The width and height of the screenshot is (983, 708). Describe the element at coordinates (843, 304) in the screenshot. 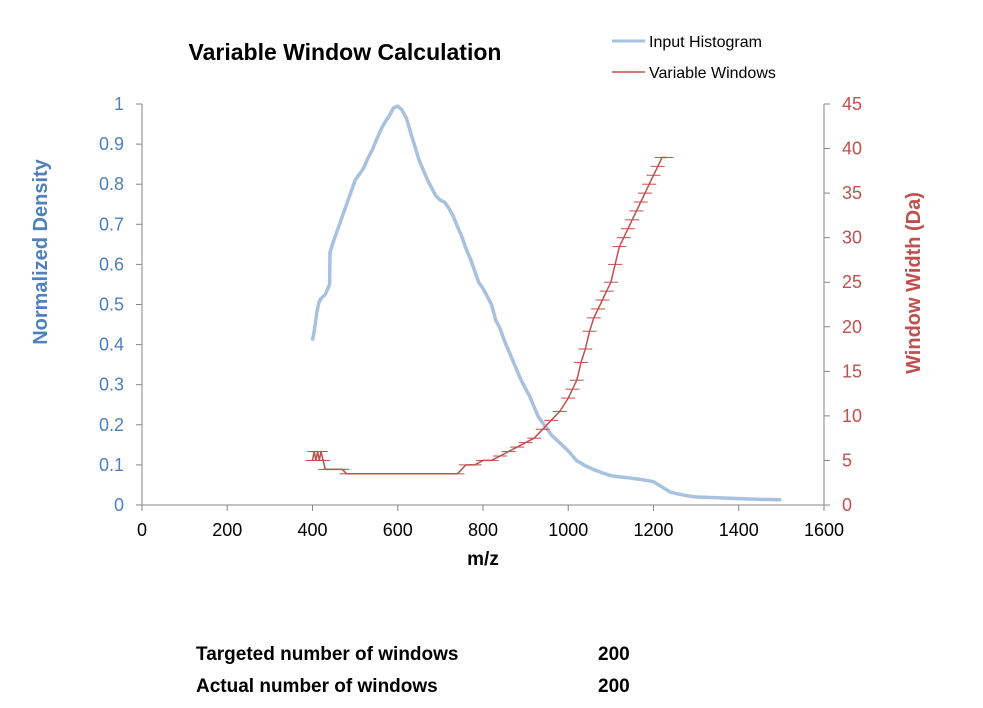

I see `right-axis-ticks: 0 5 10 15 20 25 30 35 40 45` at that location.